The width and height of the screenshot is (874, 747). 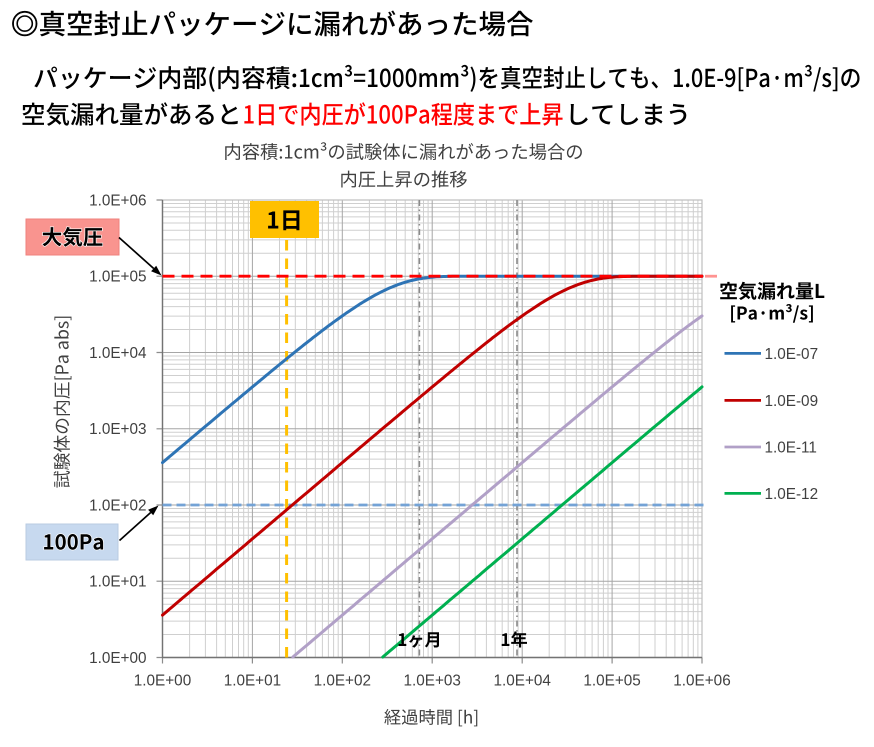 I want to click on svg-text: 1.0E-07, so click(x=792, y=354).